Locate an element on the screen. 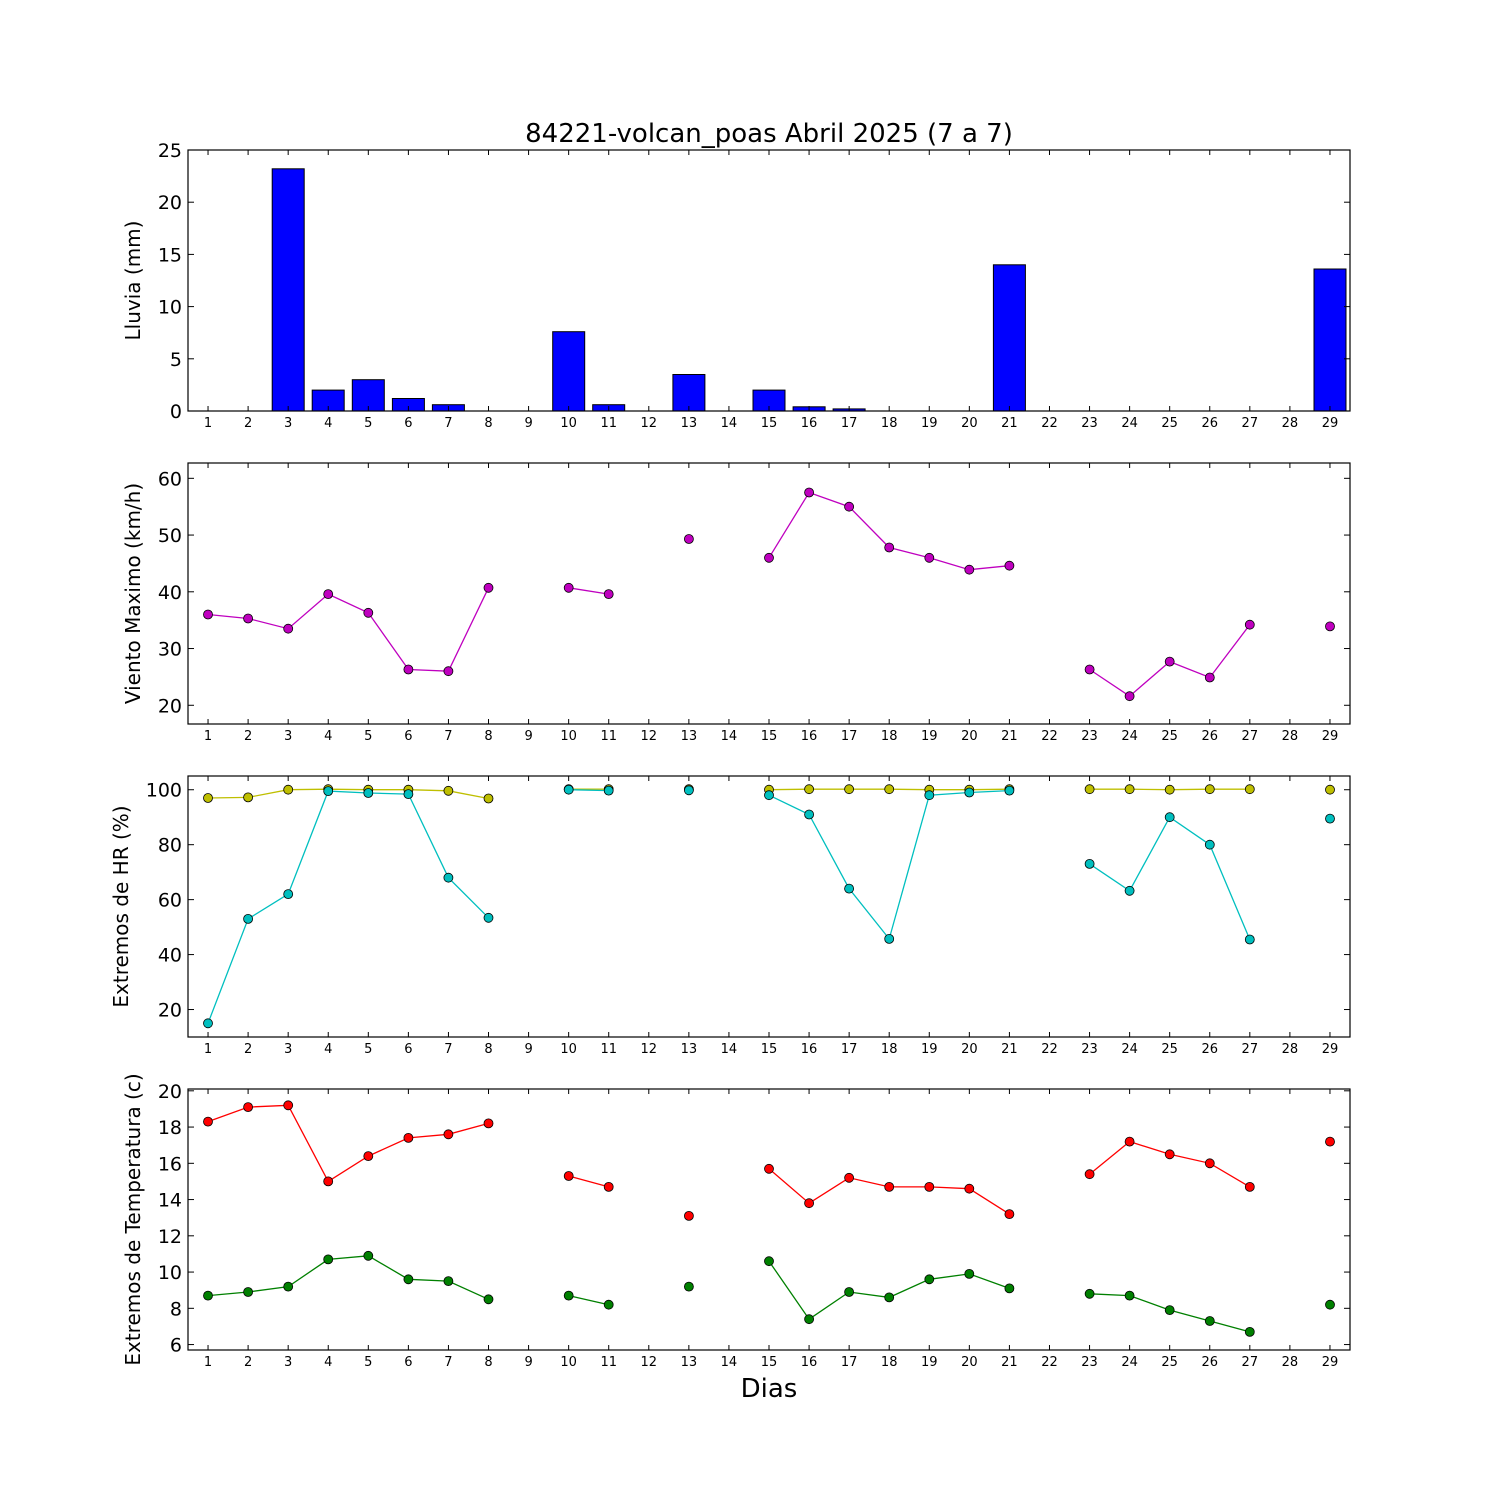 This screenshot has height=1500, width=1500. y-axis-label: Lluvia (mm) is located at coordinates (133, 281).